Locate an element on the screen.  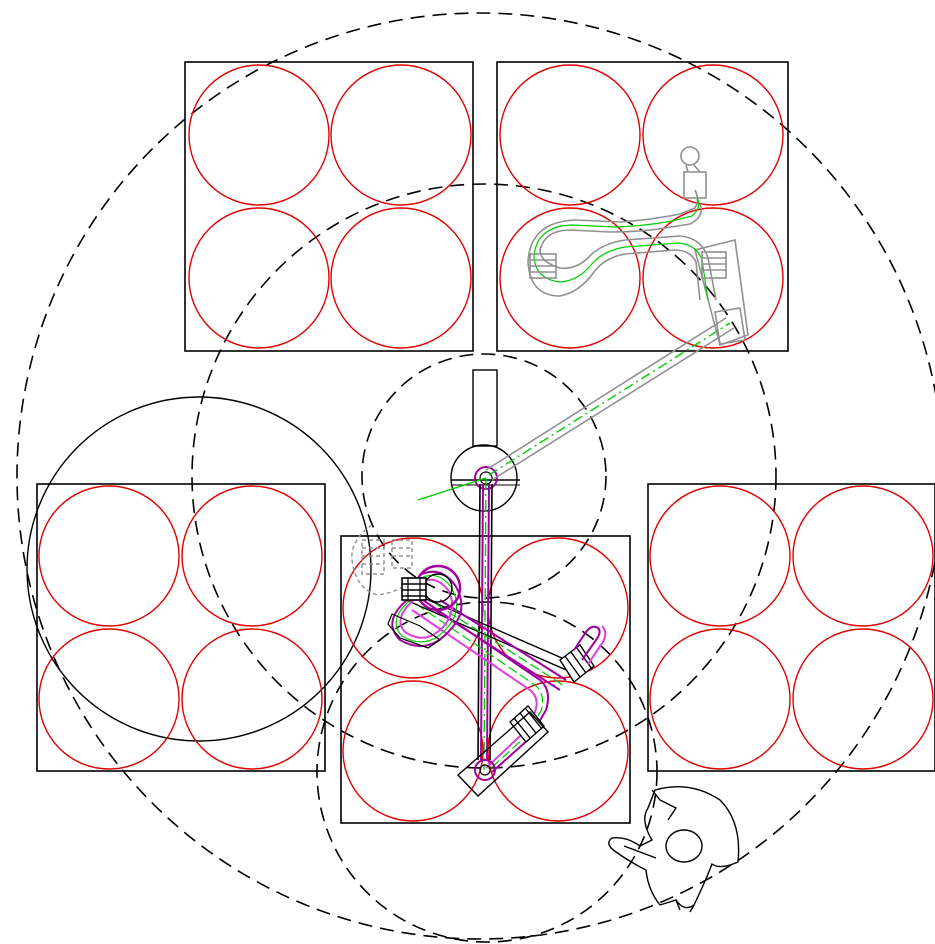
robot-base is located at coordinates (485, 440).